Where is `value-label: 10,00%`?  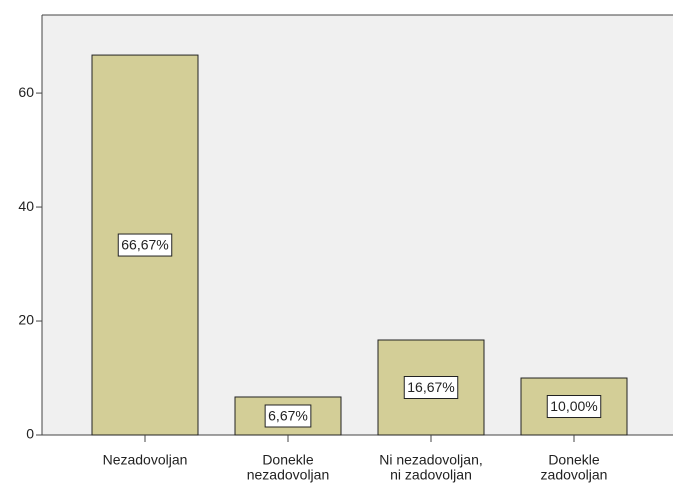 value-label: 10,00% is located at coordinates (573, 406).